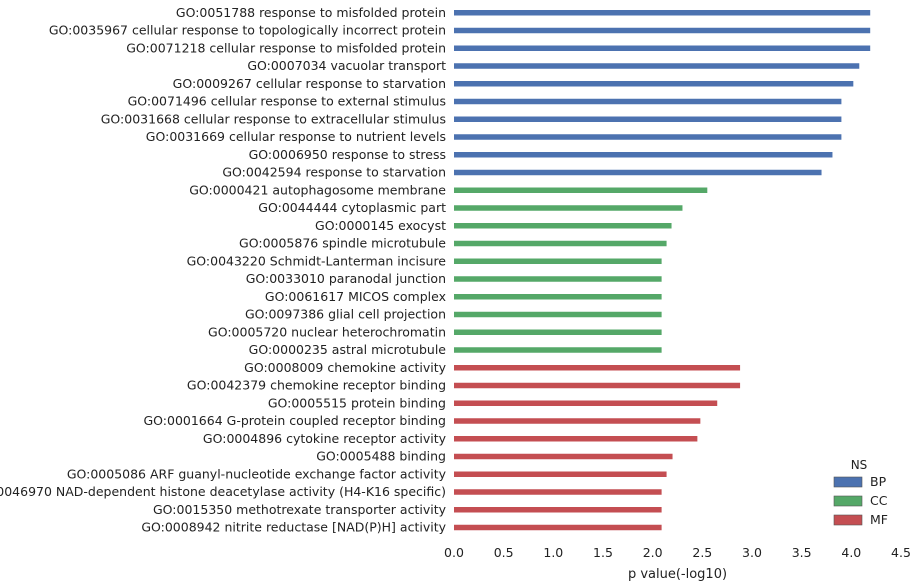 The width and height of the screenshot is (916, 587). What do you see at coordinates (352, 207) in the screenshot?
I see `category-label: GO:0044444 cytoplasmic part` at bounding box center [352, 207].